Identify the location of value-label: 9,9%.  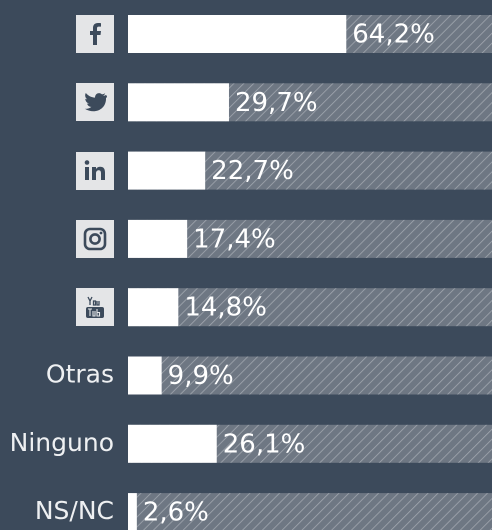
(201, 376).